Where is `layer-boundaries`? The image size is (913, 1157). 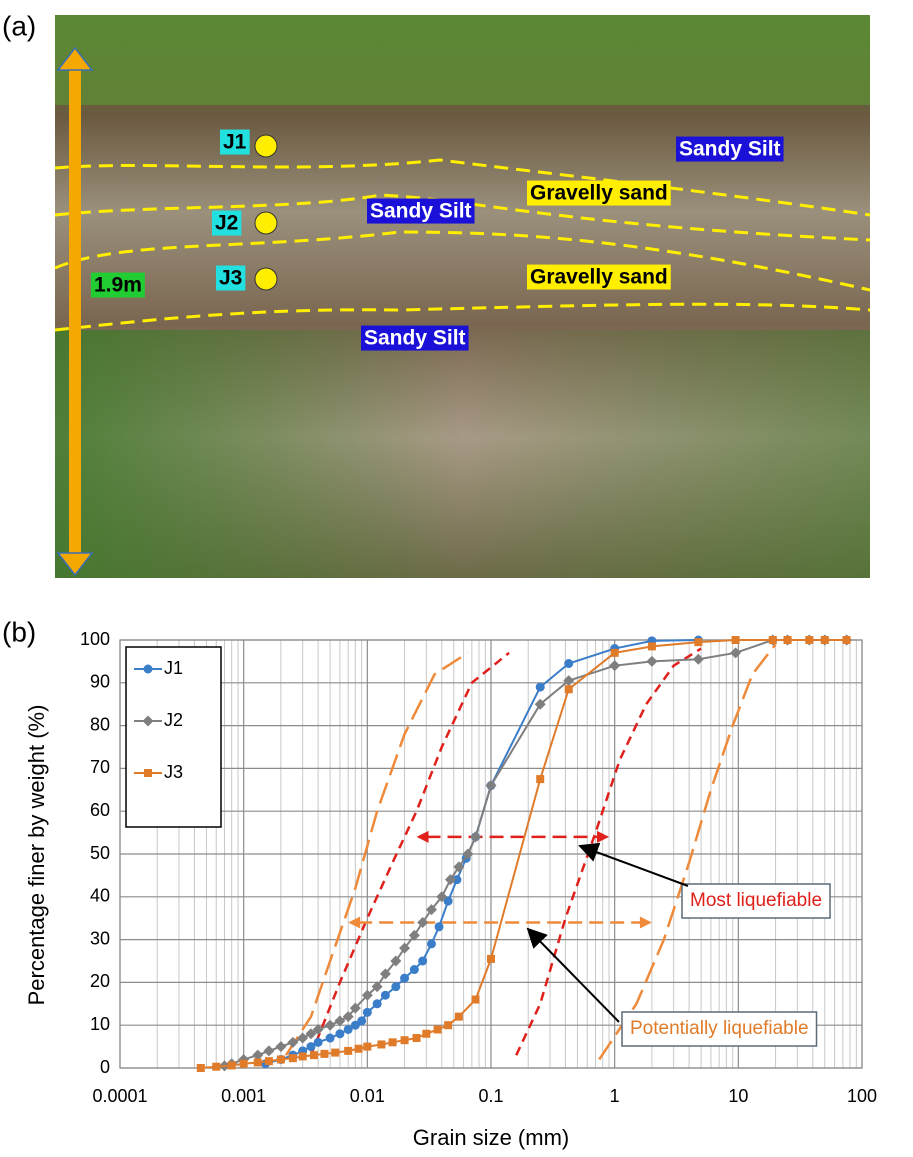
layer-boundaries is located at coordinates (462, 245).